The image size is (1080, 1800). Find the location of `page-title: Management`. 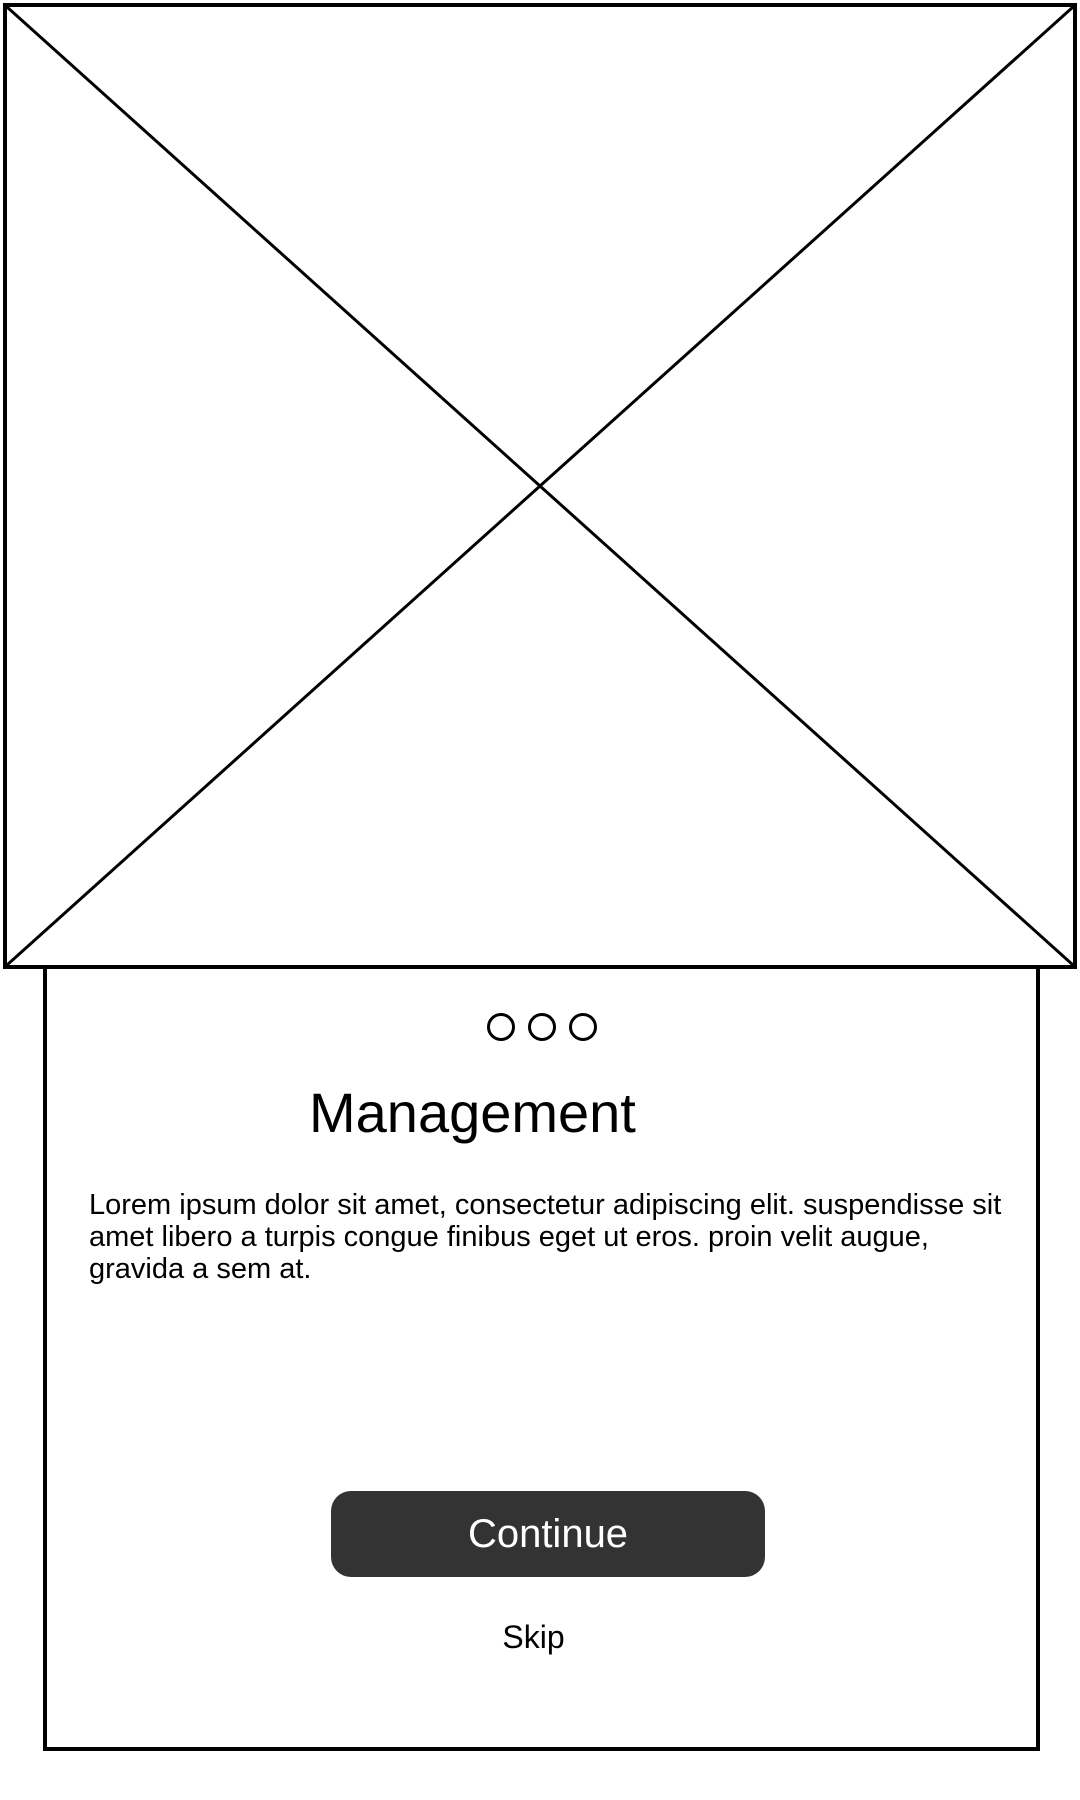

page-title: Management is located at coordinates (472, 1112).